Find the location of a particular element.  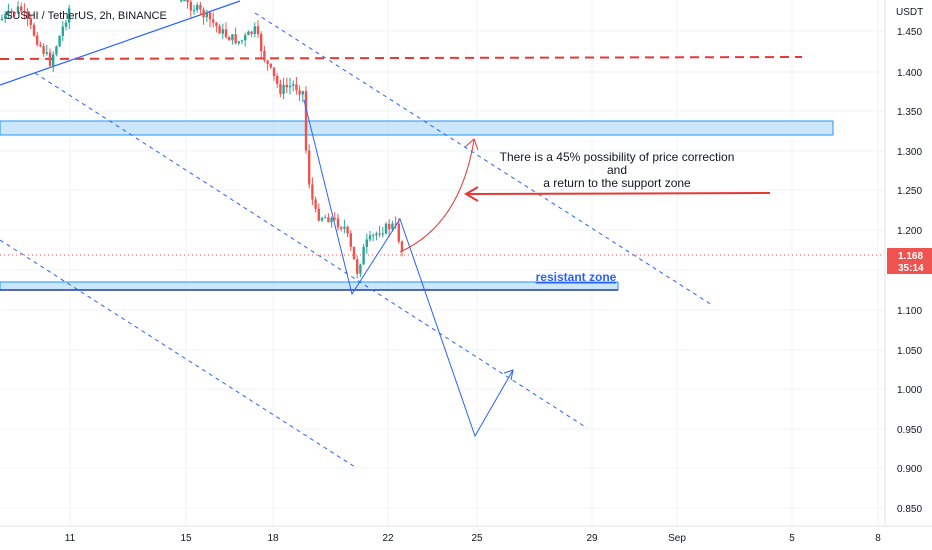

projection-arrowhead is located at coordinates (508, 375).